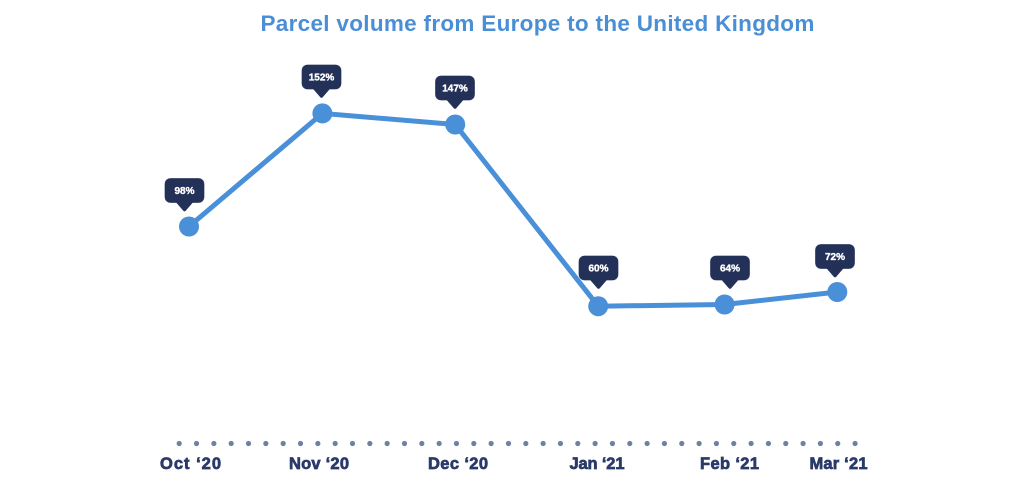 This screenshot has width=1024, height=489. I want to click on svg-text: Oct ‘20, so click(190, 464).